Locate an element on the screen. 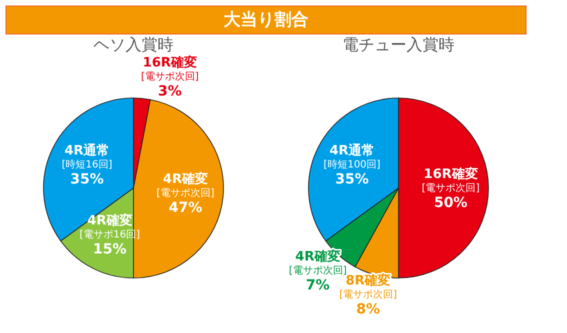  data-label: 15% is located at coordinates (110, 250).